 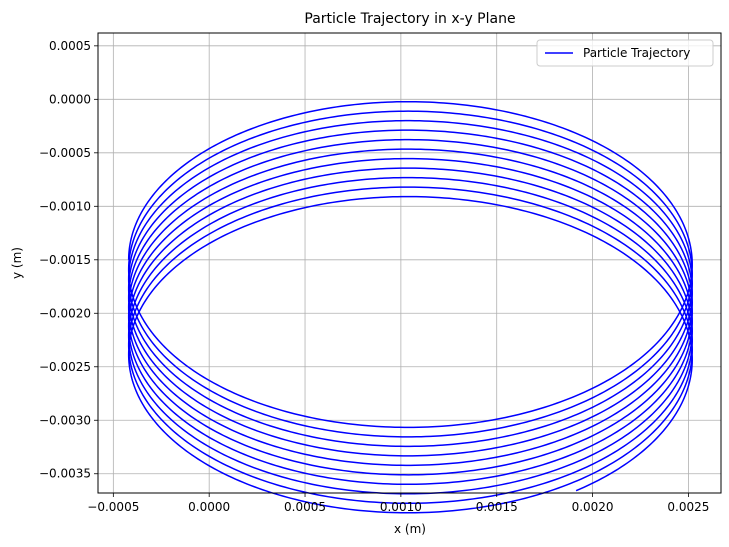 I want to click on chart-title: Particle Trajectory in x-y Plane, so click(x=409, y=19).